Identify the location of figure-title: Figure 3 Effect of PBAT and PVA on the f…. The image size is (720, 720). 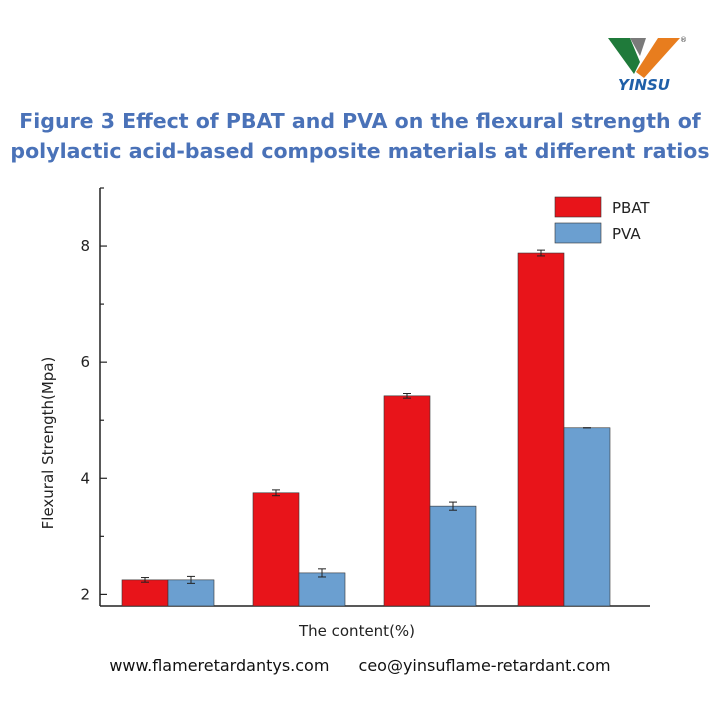
(360, 136).